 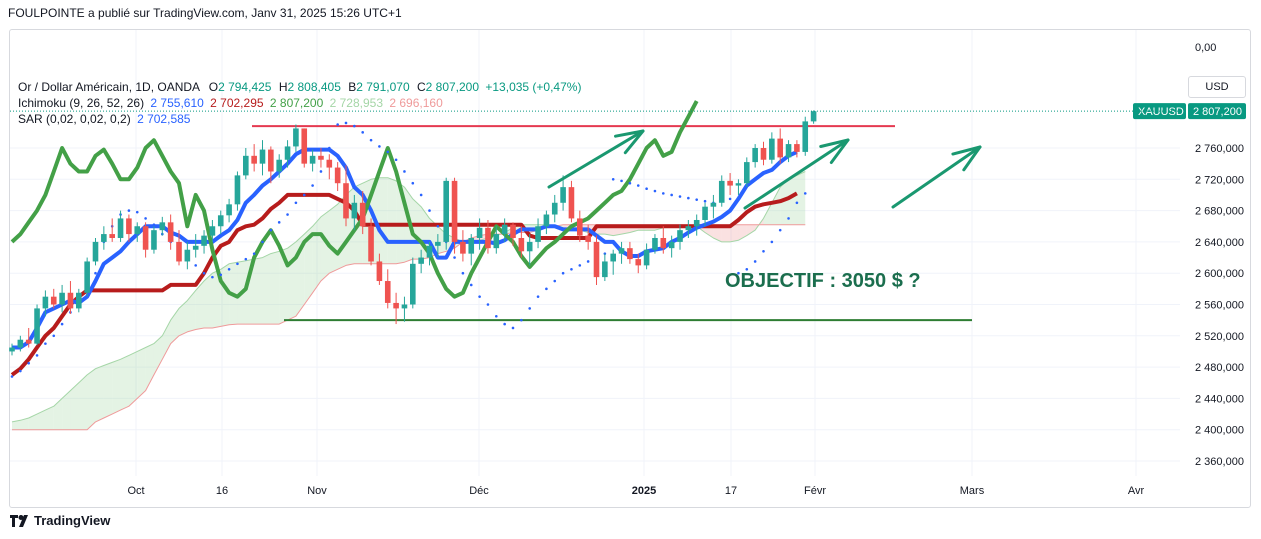 I want to click on last-price-tag-bg, so click(x=1217, y=111).